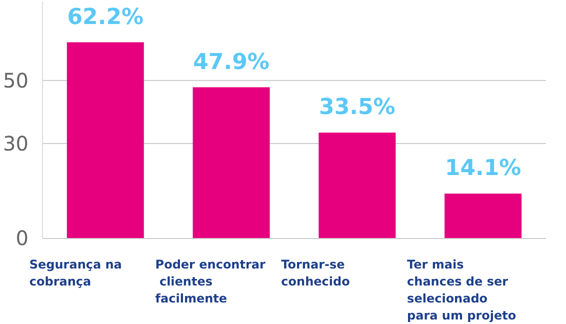  I want to click on x-tick-label: Tornar-se conhecido, so click(315, 273).